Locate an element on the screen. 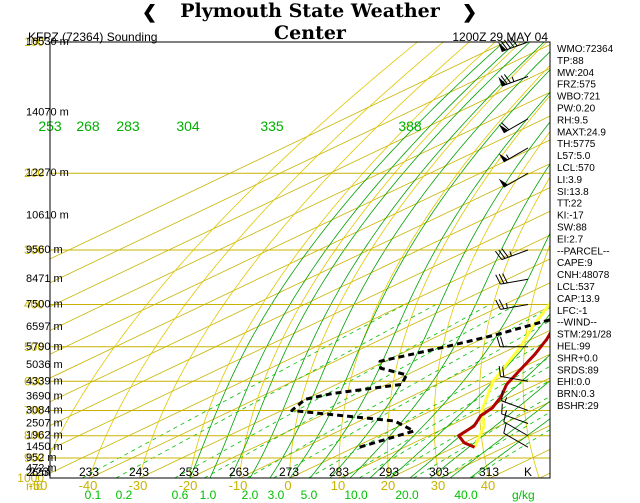 This screenshot has width=640, height=503. parcel-trace is located at coordinates (511, 374).